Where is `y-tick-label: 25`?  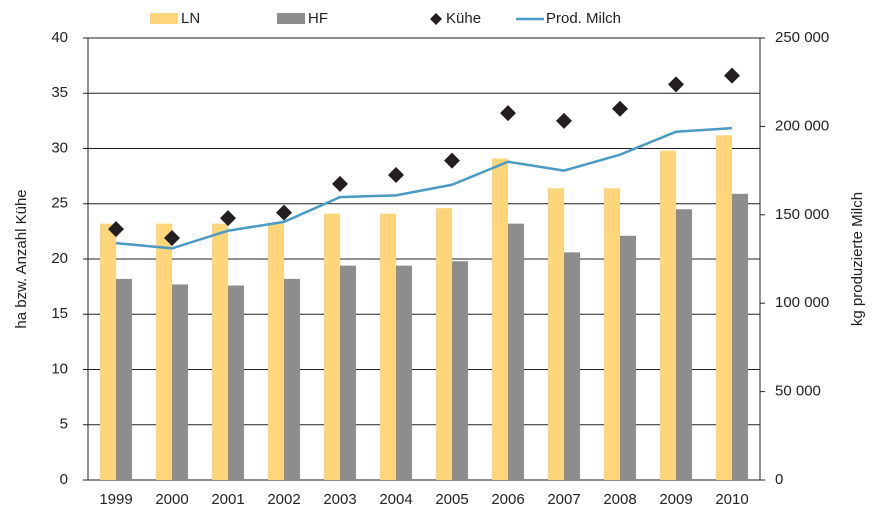 y-tick-label: 25 is located at coordinates (59, 203).